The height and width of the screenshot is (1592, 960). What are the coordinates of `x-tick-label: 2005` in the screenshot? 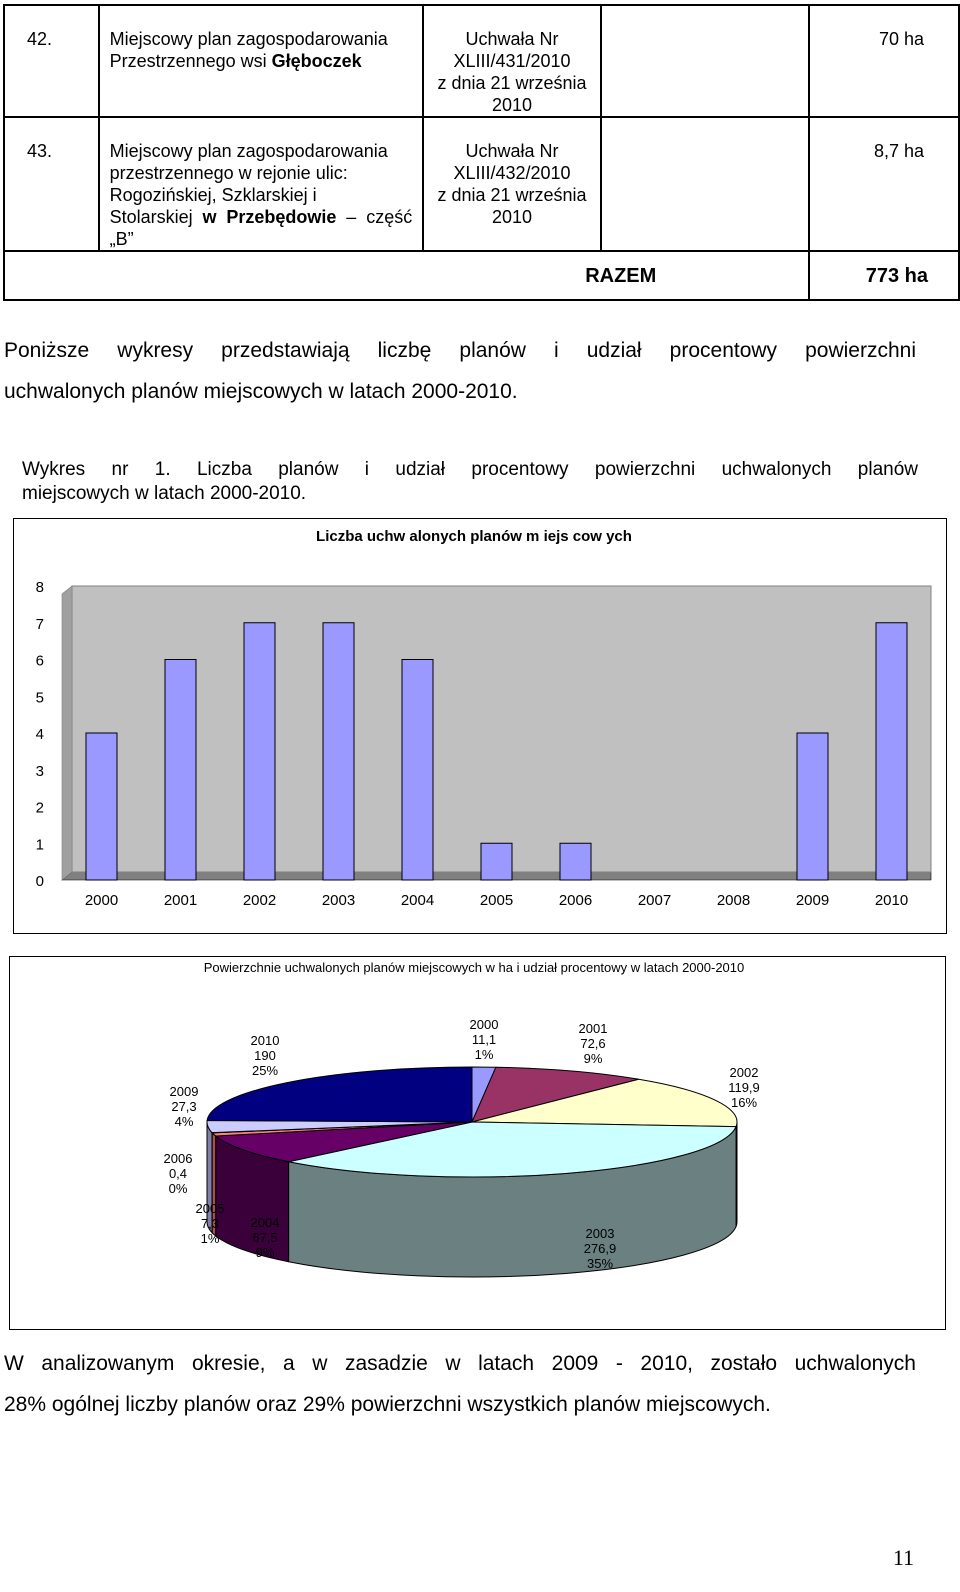 It's located at (496, 900).